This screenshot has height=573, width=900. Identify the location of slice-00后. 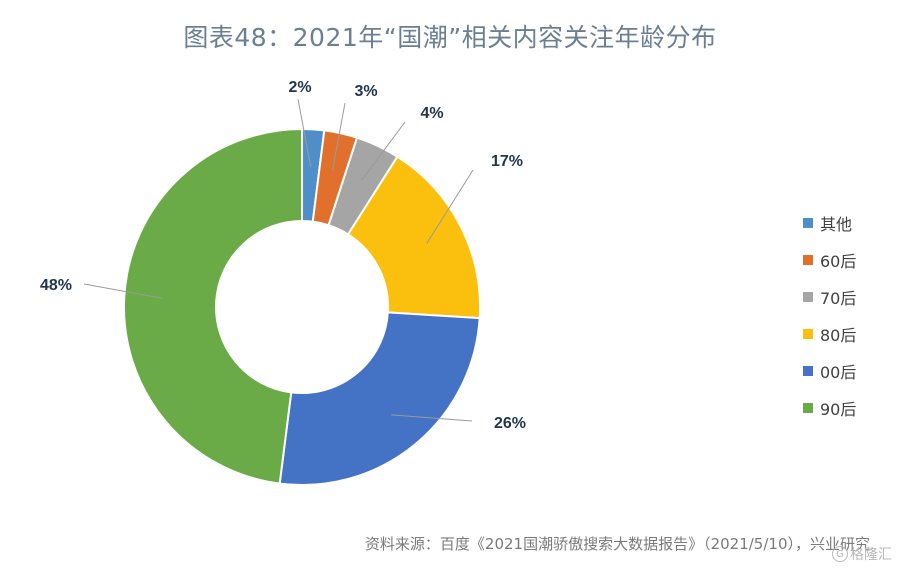
(379, 398).